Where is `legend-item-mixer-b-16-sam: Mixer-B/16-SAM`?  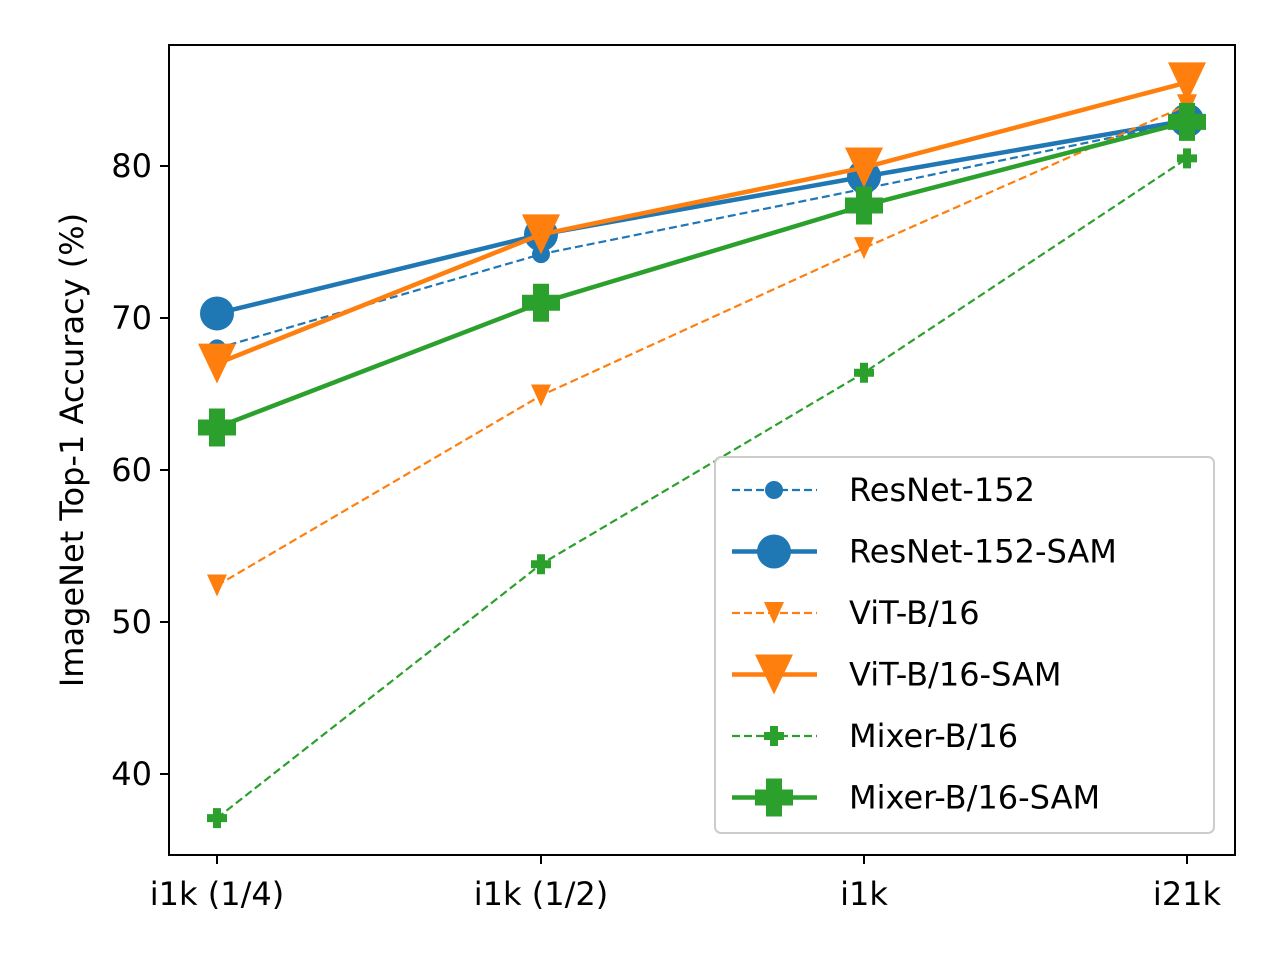 legend-item-mixer-b-16-sam: Mixer-B/16-SAM is located at coordinates (916, 797).